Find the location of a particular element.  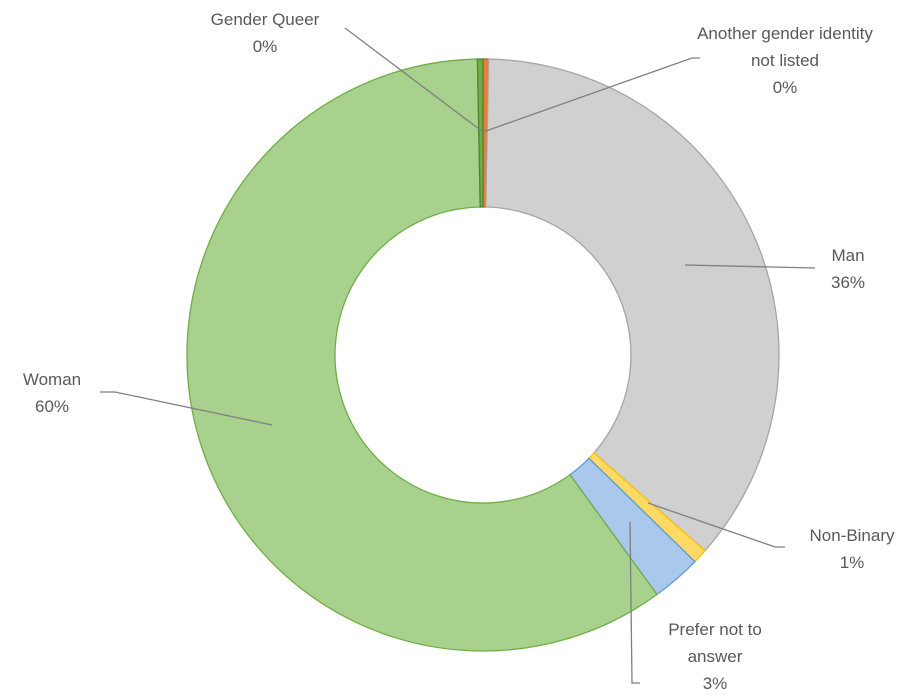

slice-label: Gender Queer is located at coordinates (265, 19).